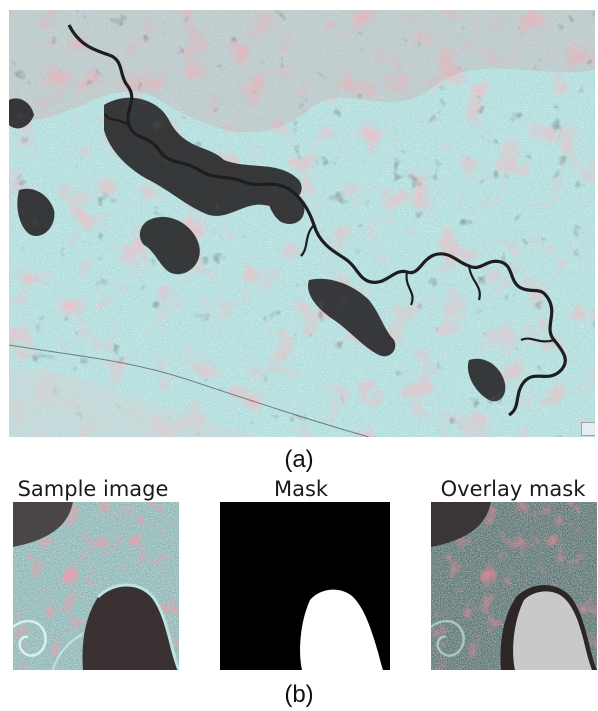  What do you see at coordinates (301, 489) in the screenshot?
I see `mask-title: Mask` at bounding box center [301, 489].